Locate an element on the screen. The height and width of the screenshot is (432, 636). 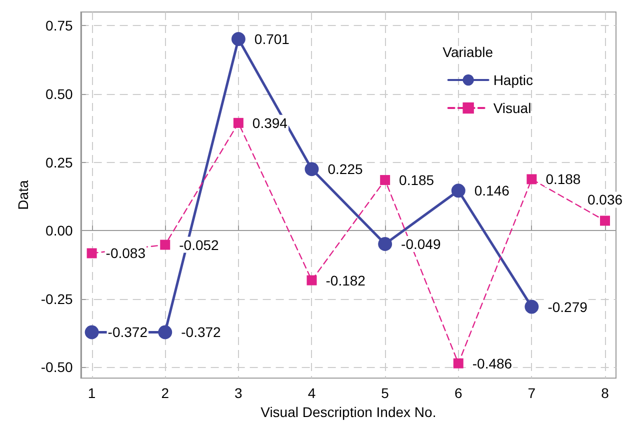
data-label: -0.049 is located at coordinates (421, 244).